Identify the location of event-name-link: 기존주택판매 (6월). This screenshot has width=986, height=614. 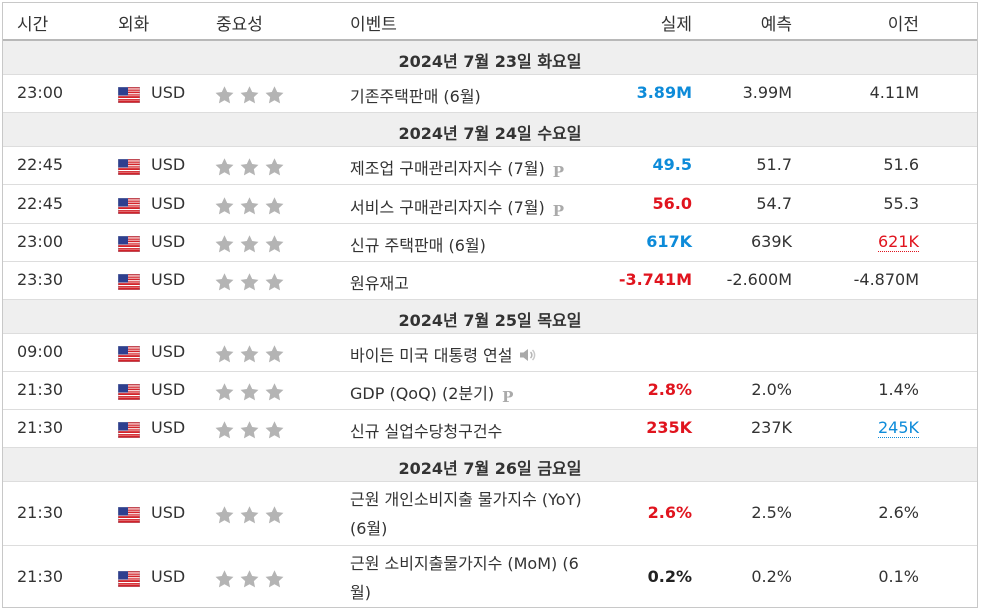
(415, 95).